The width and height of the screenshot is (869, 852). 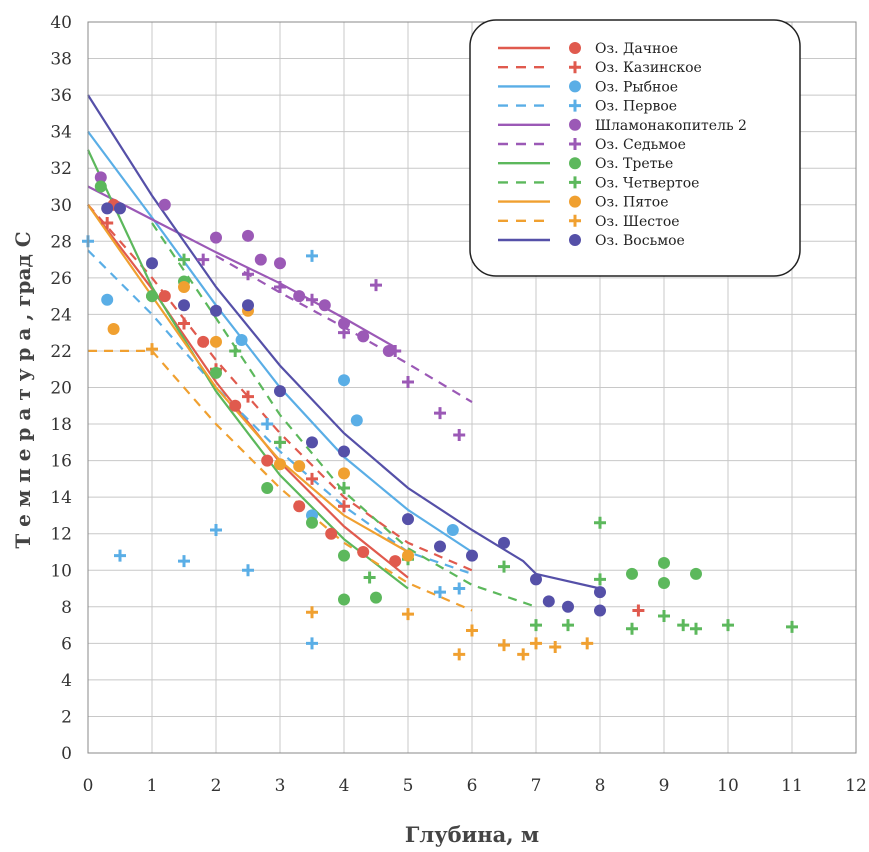 What do you see at coordinates (61, 242) in the screenshot?
I see `y-tick-label: 28` at bounding box center [61, 242].